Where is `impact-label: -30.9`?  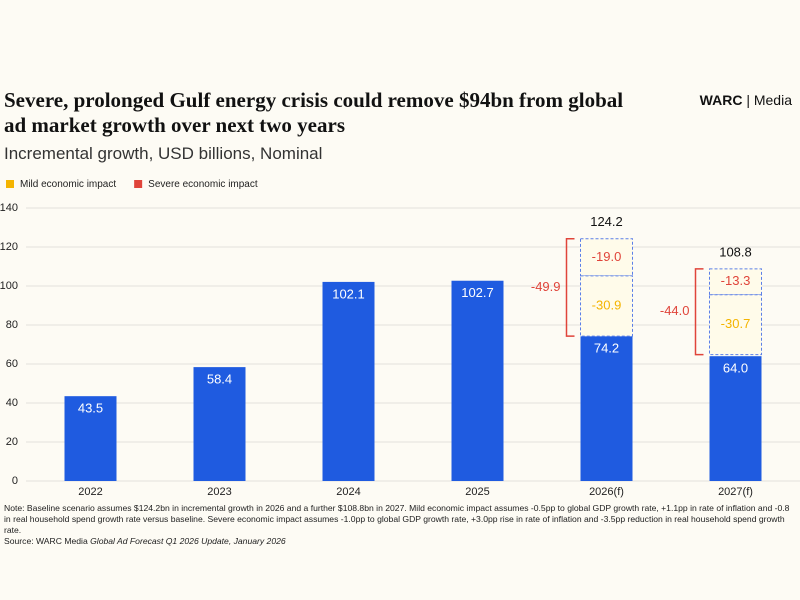 impact-label: -30.9 is located at coordinates (607, 304).